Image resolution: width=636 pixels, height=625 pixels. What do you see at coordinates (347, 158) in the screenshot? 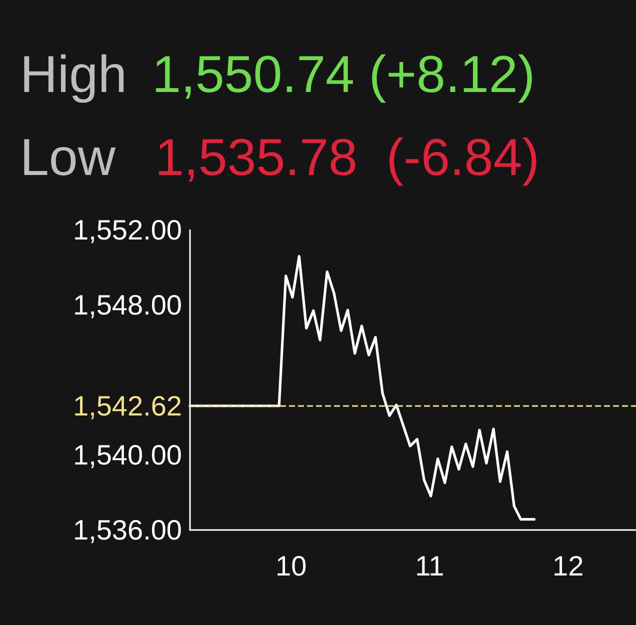
I see `text: 1,535.78 (-6.84)` at bounding box center [347, 158].